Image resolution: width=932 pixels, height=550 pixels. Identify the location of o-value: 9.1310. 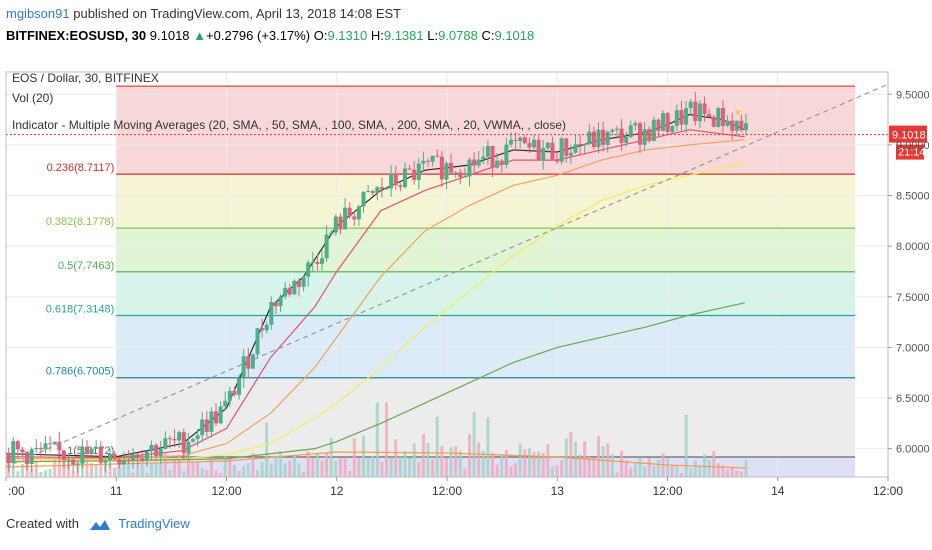
(347, 35).